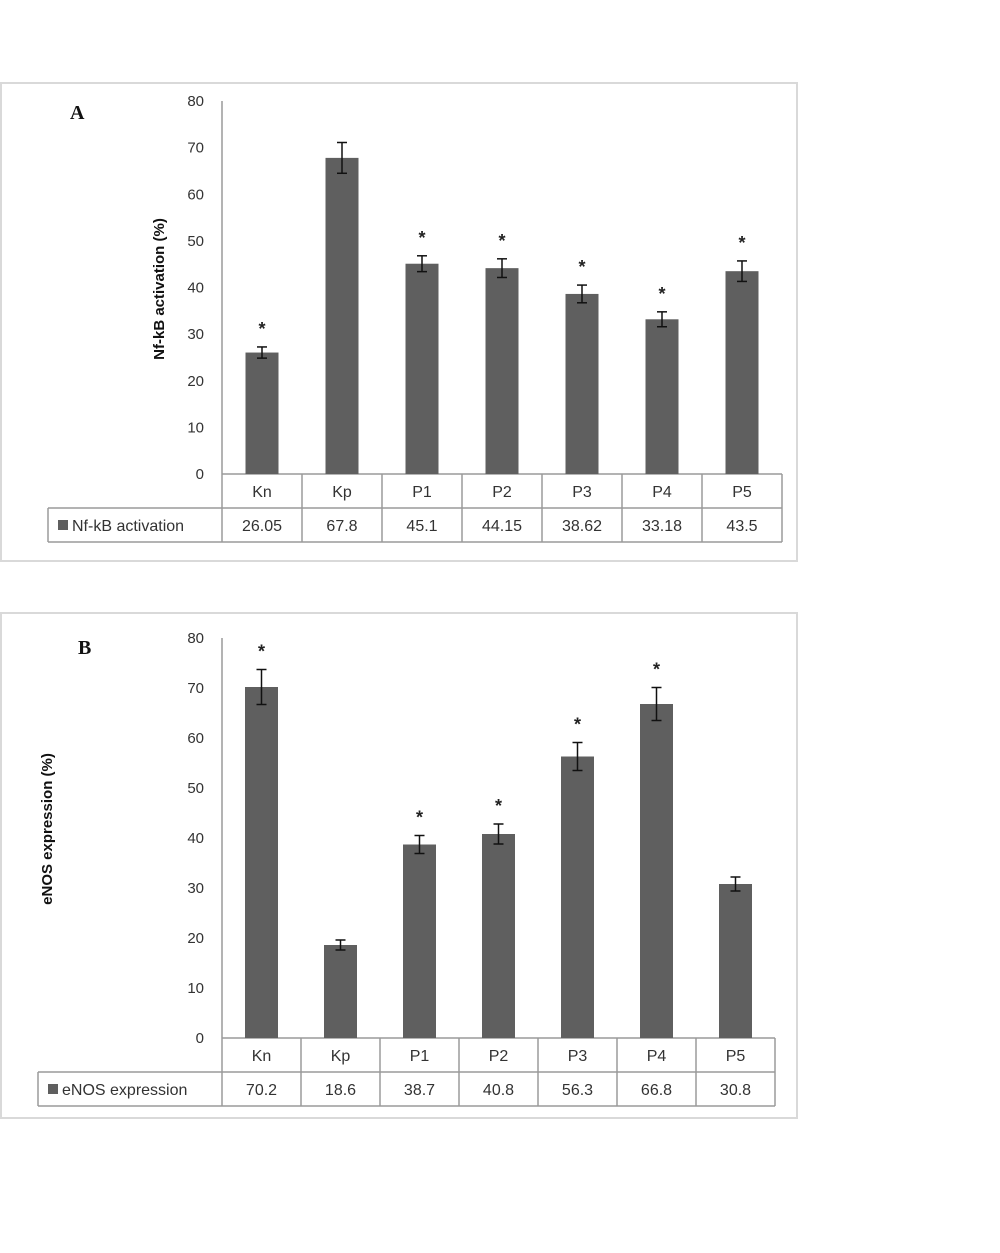  Describe the element at coordinates (735, 1090) in the screenshot. I see `table-value-label: 30.8` at that location.